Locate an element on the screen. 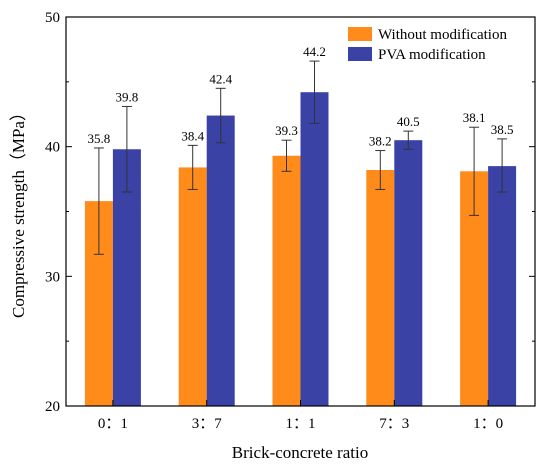 Image resolution: width=550 pixels, height=469 pixels. legend-label-without-modification: Without modification is located at coordinates (442, 35).